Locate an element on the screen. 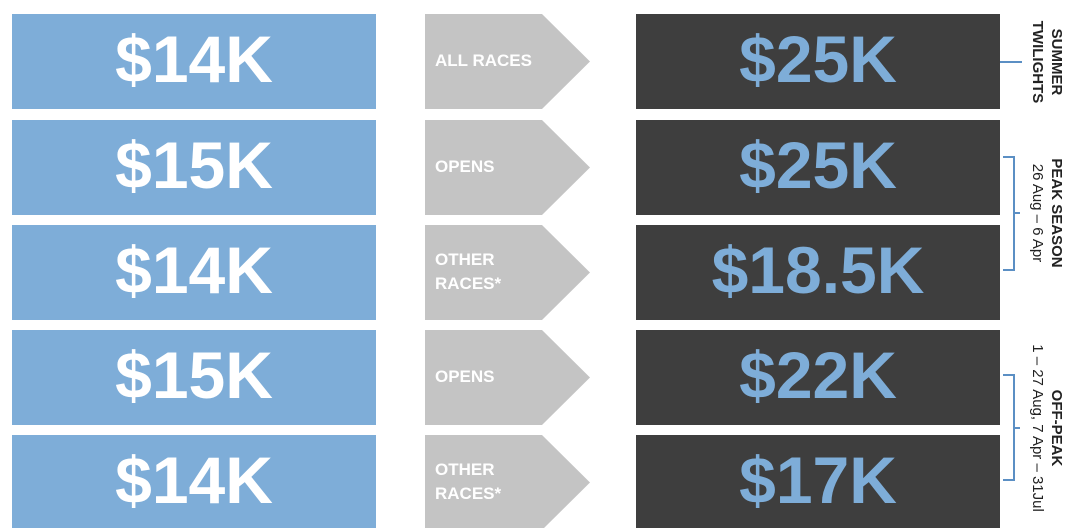 This screenshot has width=1074, height=528. right-value: $18.5K is located at coordinates (818, 270).